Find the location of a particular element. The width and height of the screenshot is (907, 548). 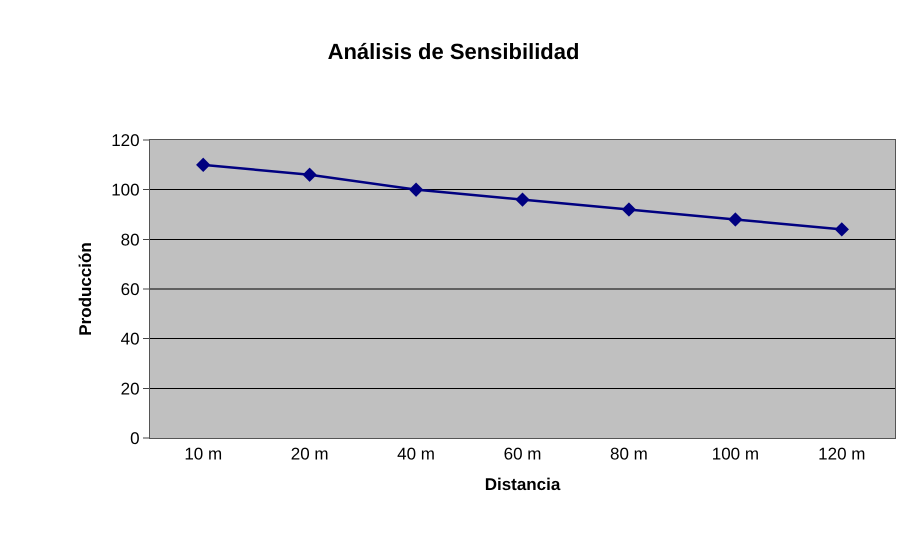

y-tick-label: 100 is located at coordinates (125, 190).